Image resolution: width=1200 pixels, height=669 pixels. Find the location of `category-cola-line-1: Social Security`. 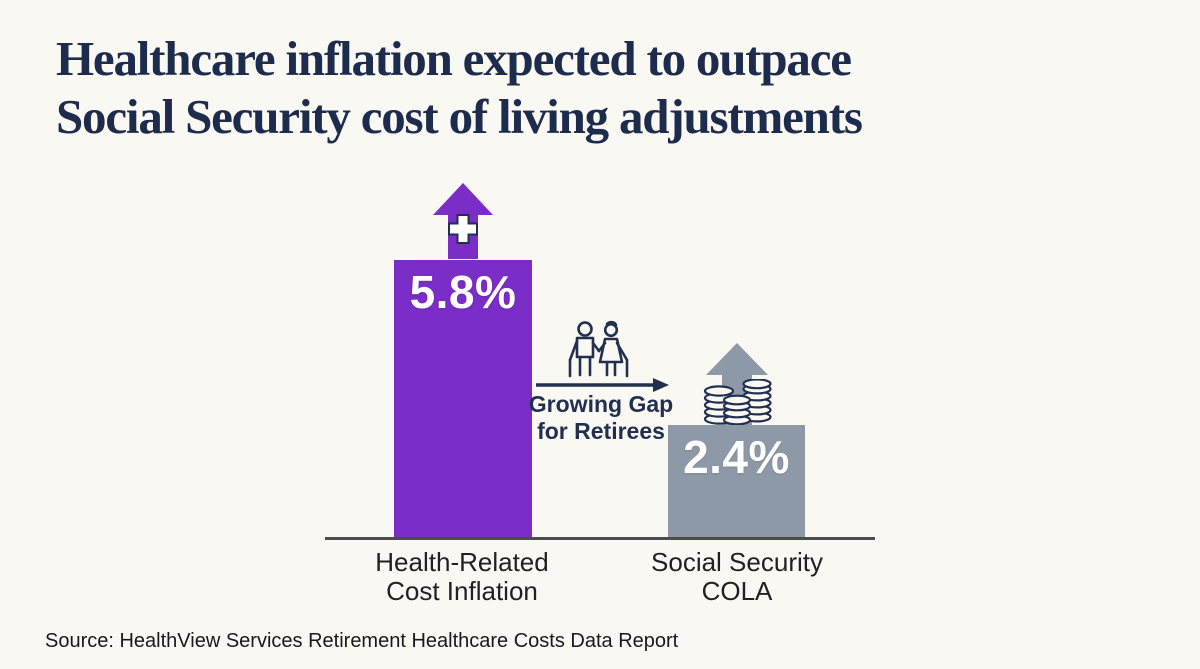

category-cola-line-1: Social Security is located at coordinates (737, 562).